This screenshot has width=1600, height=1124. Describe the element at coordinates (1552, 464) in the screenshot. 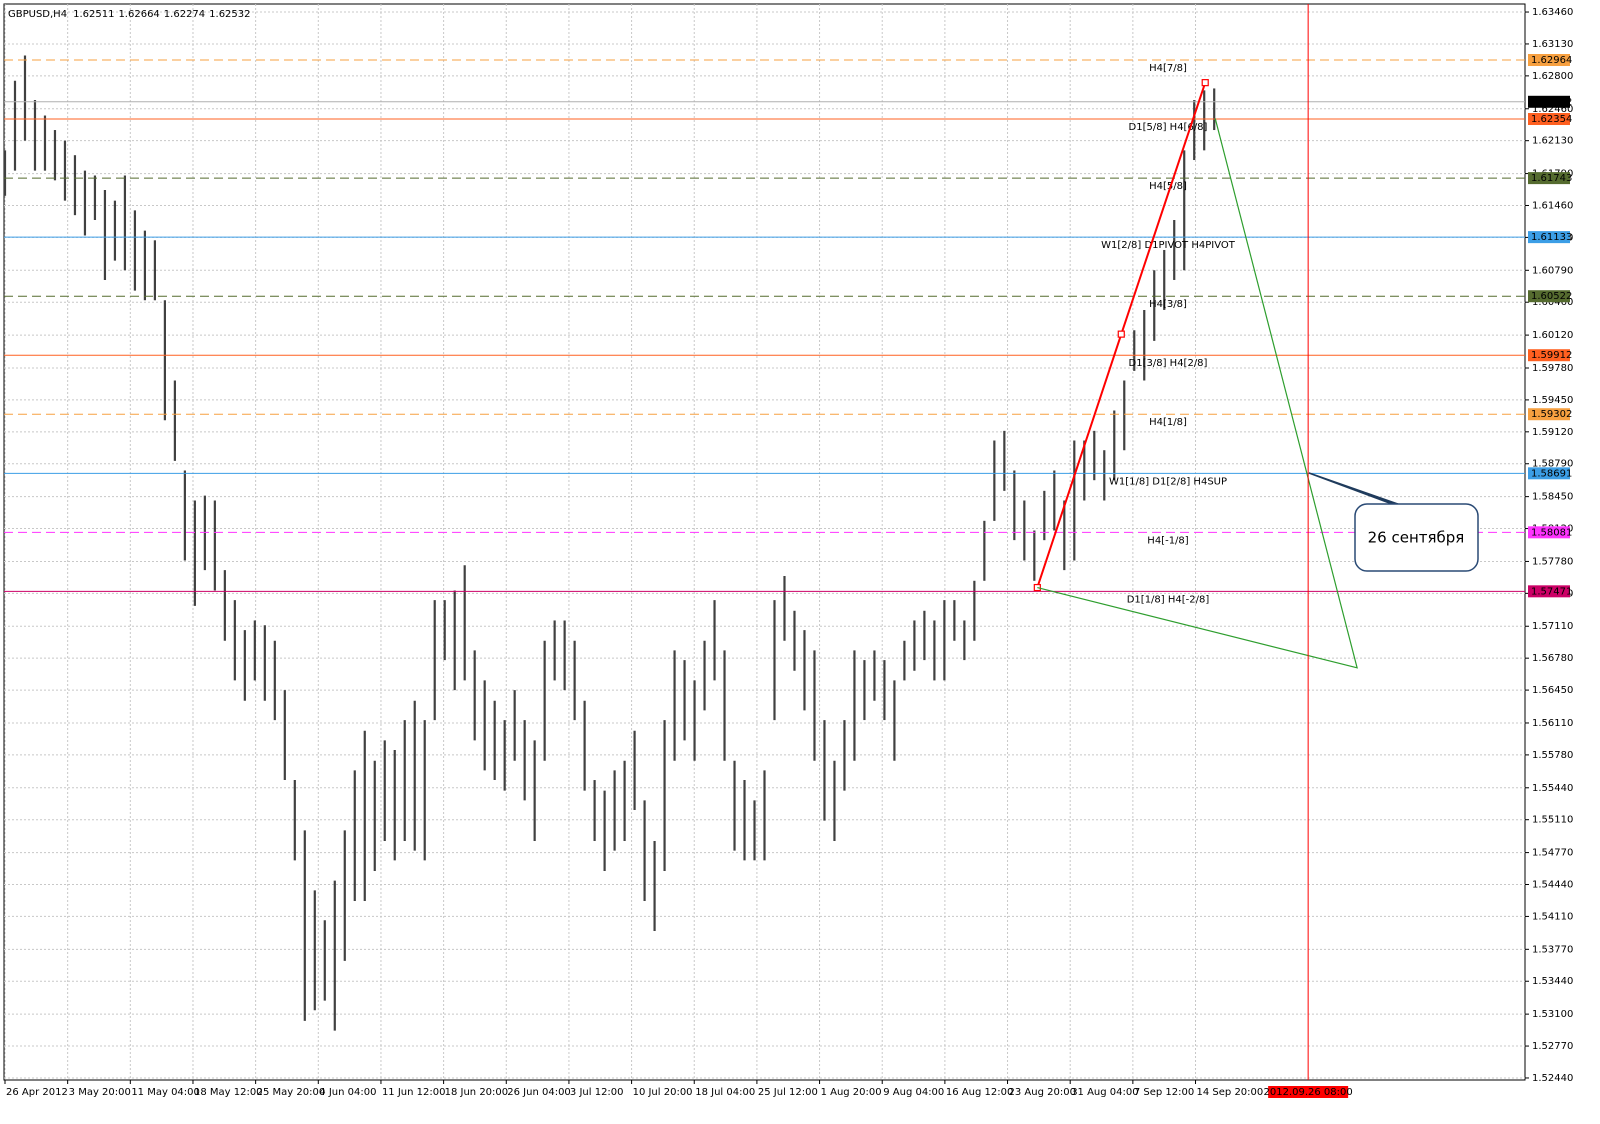

I see `y-tick-label: 1.58790` at that location.